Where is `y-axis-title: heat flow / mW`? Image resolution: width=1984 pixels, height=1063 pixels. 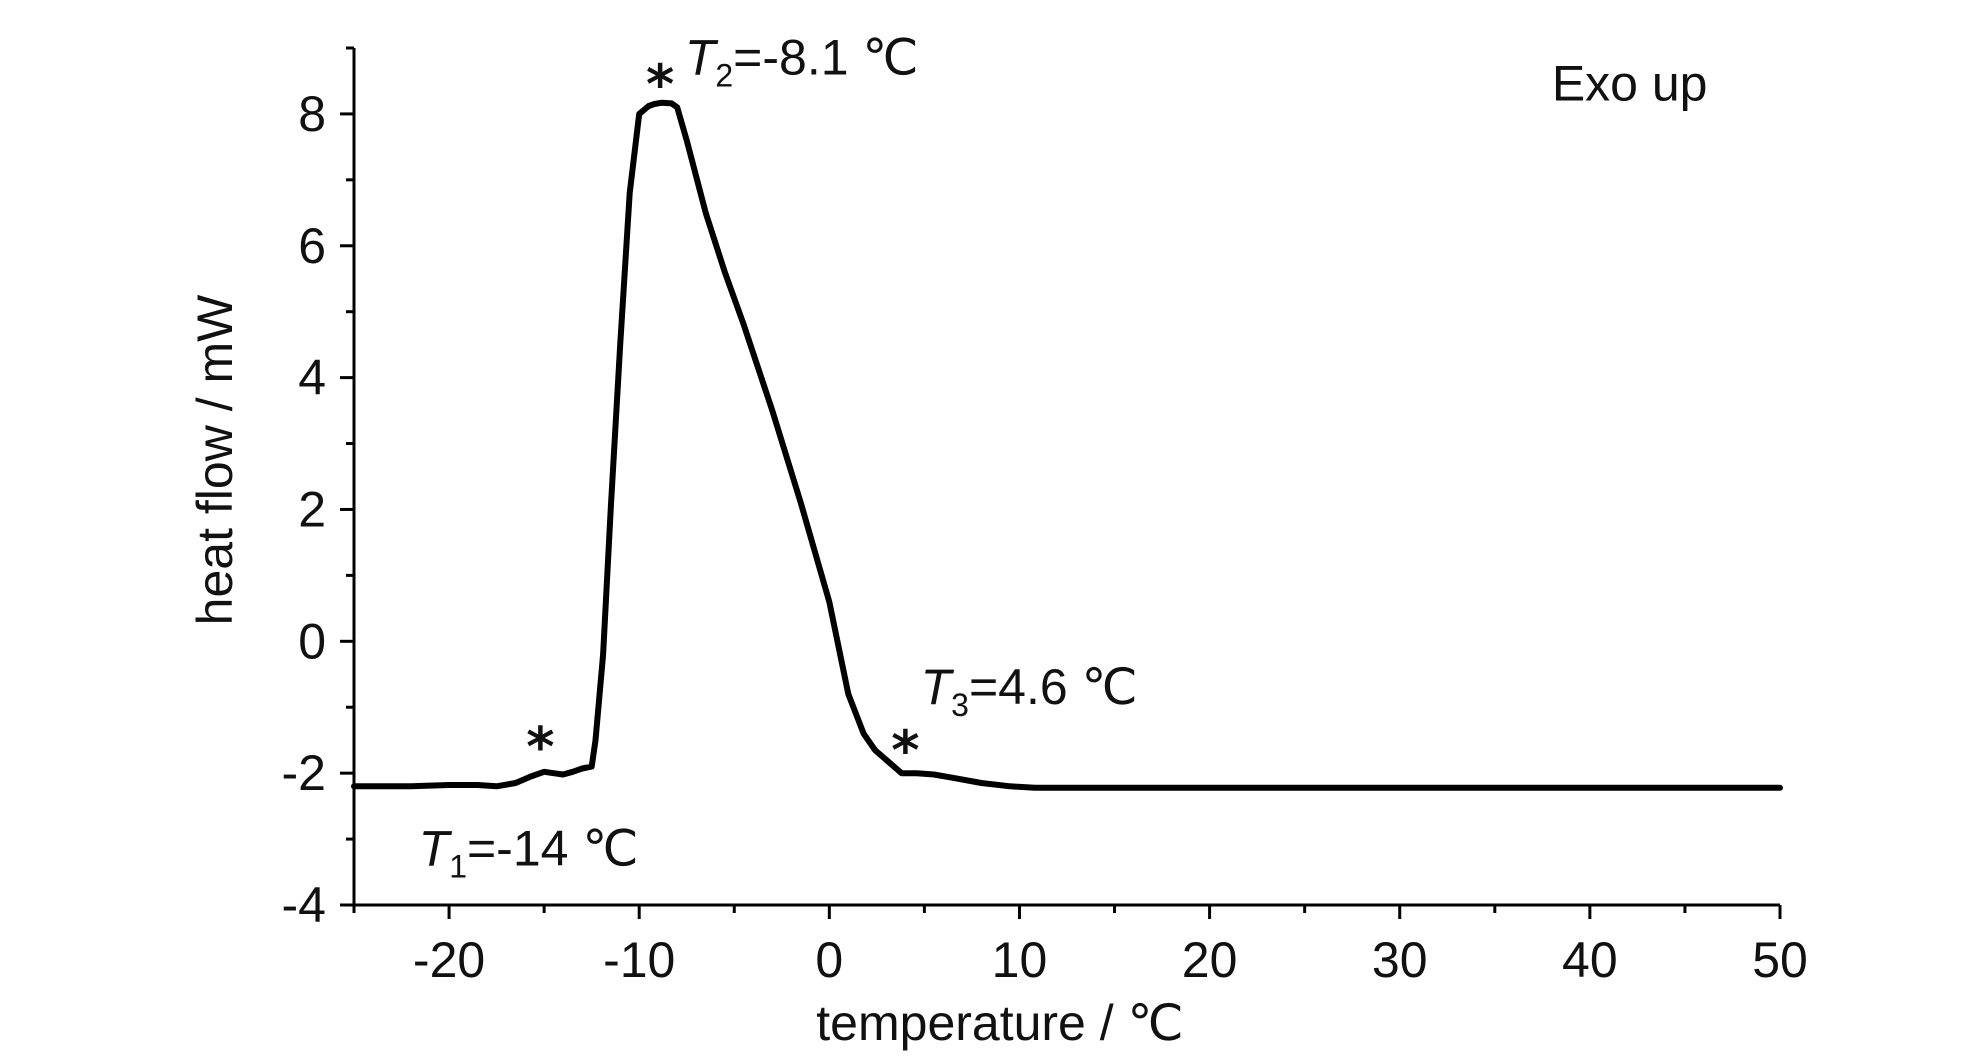
y-axis-title: heat flow / mW is located at coordinates (215, 459).